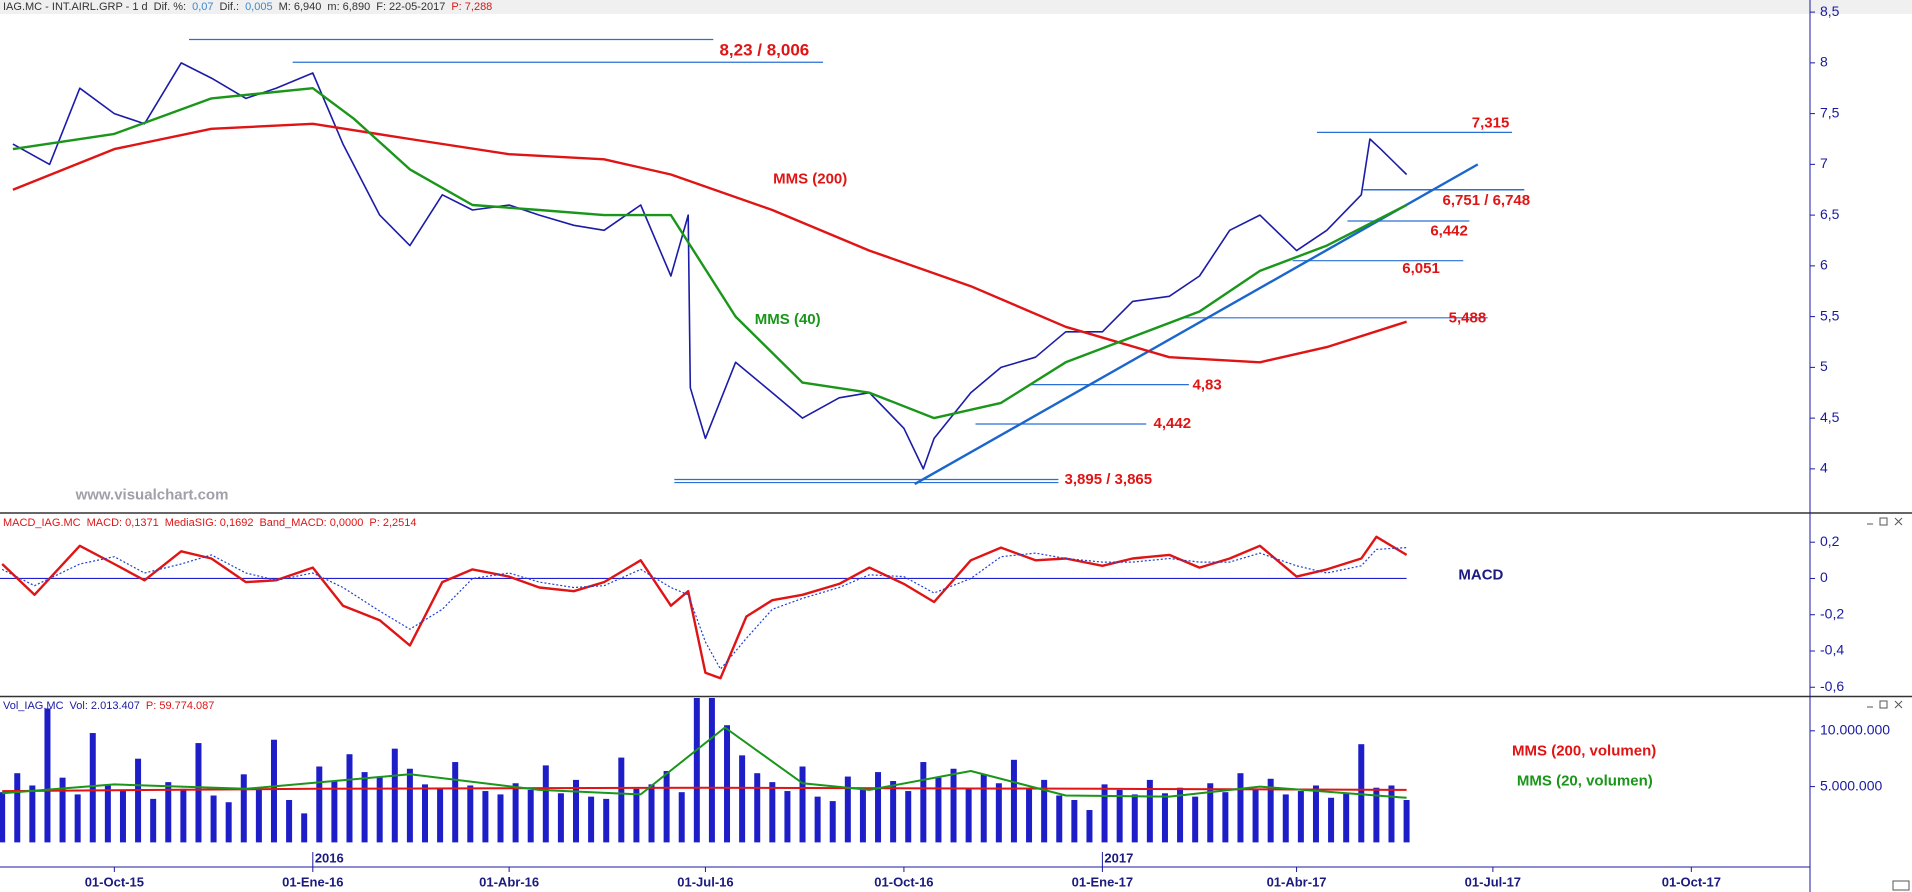  What do you see at coordinates (152, 495) in the screenshot?
I see `watermark: www.visualchart.com` at bounding box center [152, 495].